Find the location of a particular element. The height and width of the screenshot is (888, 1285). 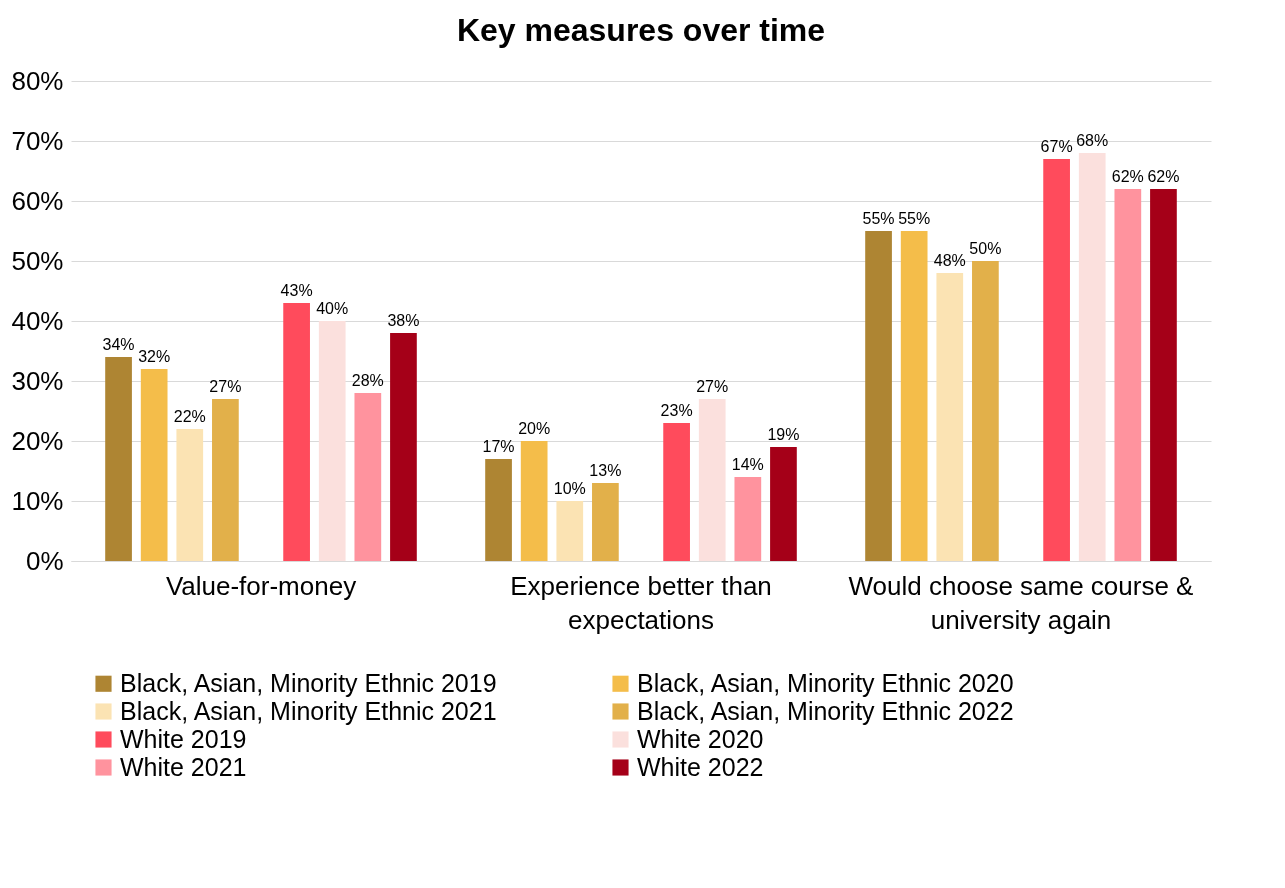

data-label: 20% is located at coordinates (534, 428).